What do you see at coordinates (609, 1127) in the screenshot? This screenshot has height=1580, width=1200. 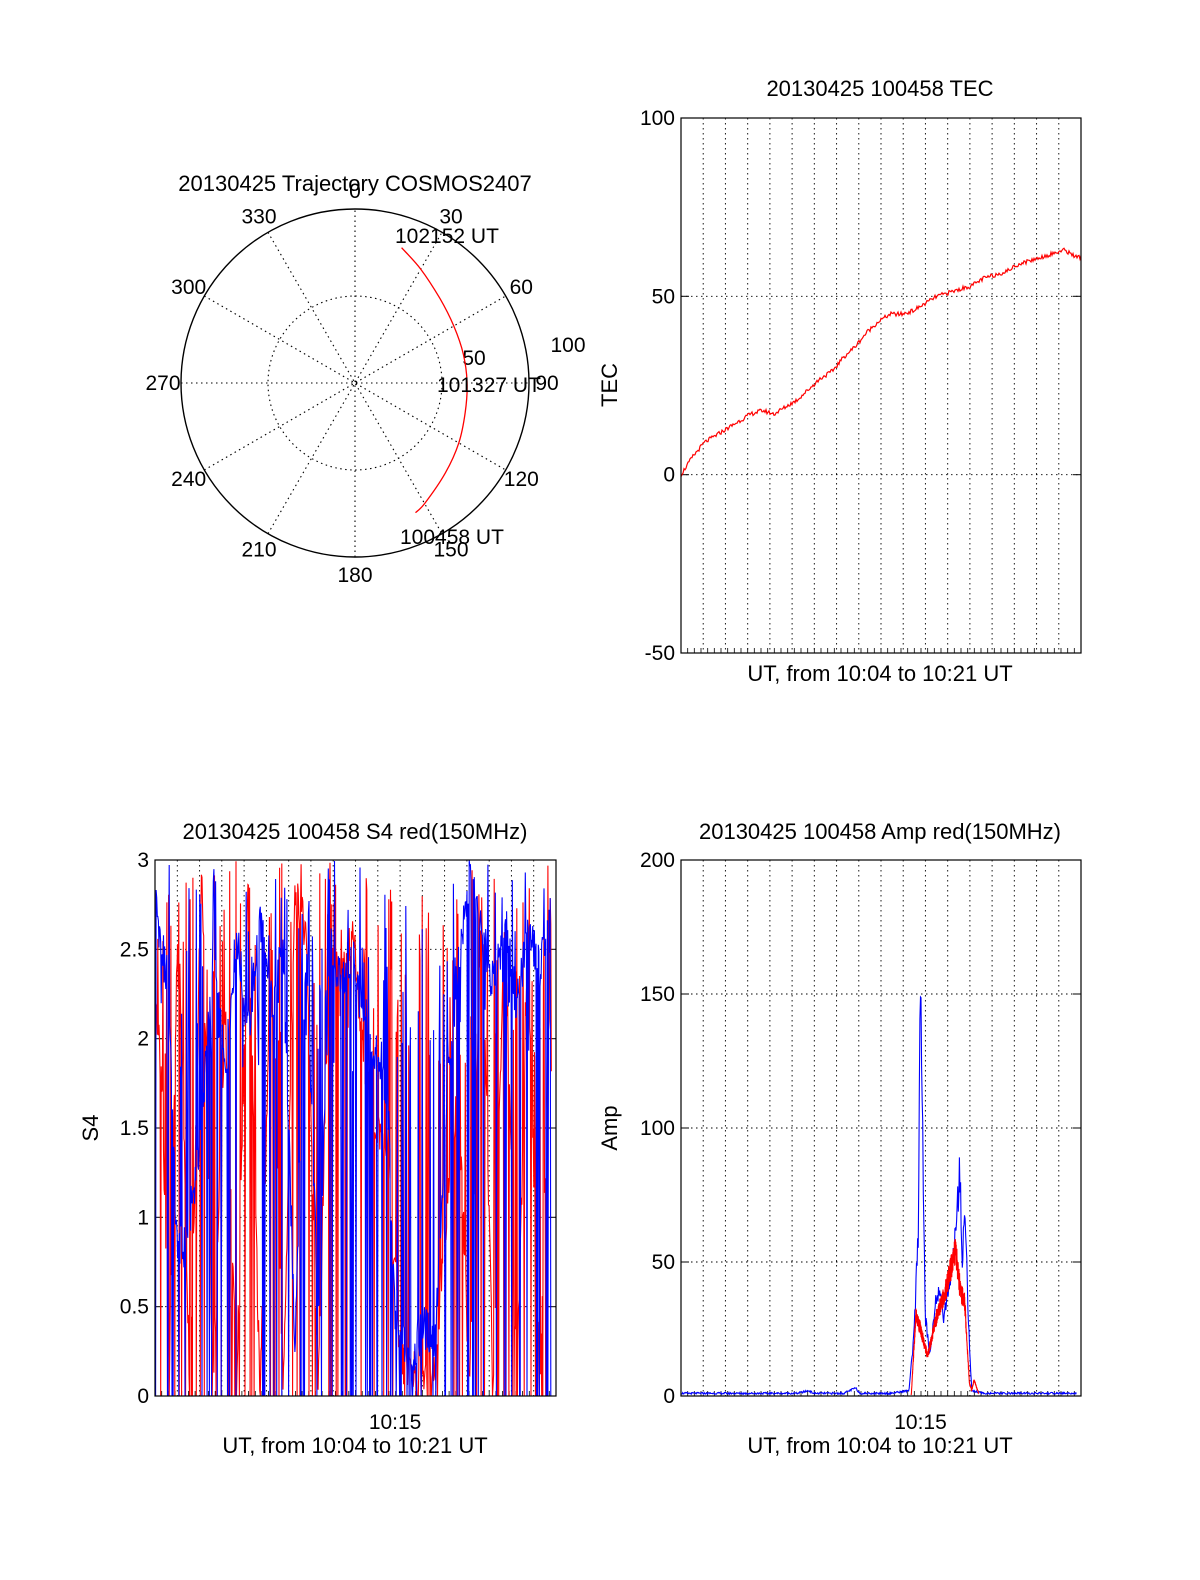 I see `amp-y-axis-label: Amp` at bounding box center [609, 1127].